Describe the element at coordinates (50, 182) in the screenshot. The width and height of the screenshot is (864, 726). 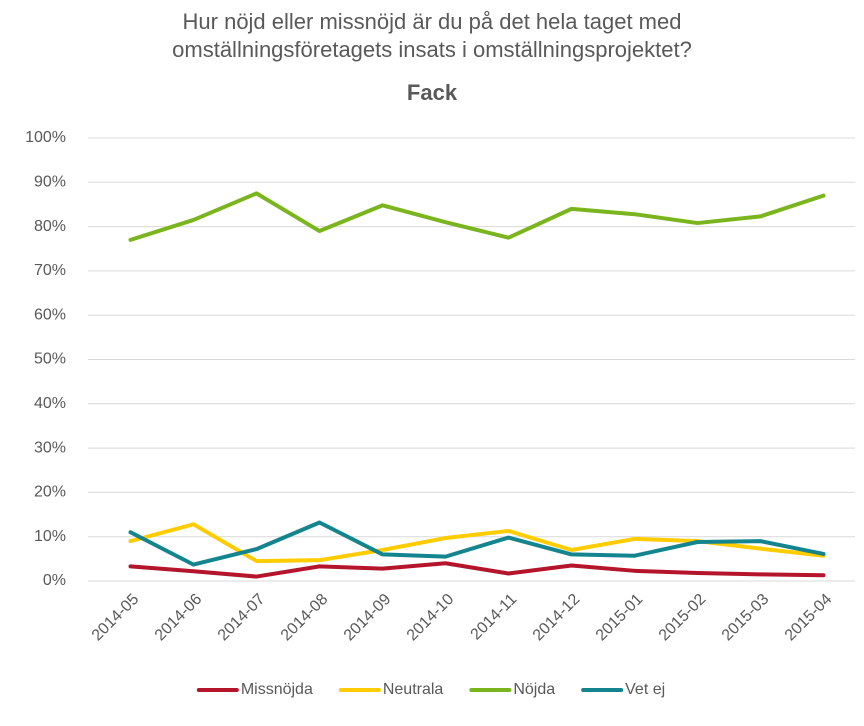
I see `y-tick-label: 90%` at that location.